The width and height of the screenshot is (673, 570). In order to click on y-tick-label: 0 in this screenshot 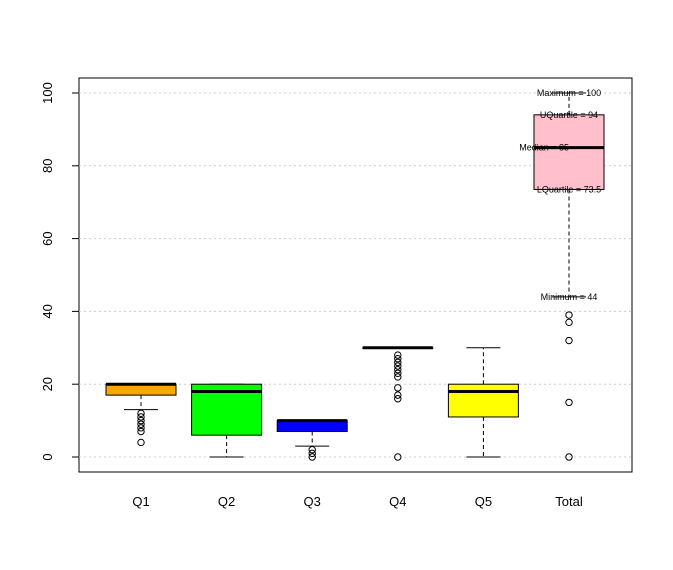, I will do `click(47, 456)`.